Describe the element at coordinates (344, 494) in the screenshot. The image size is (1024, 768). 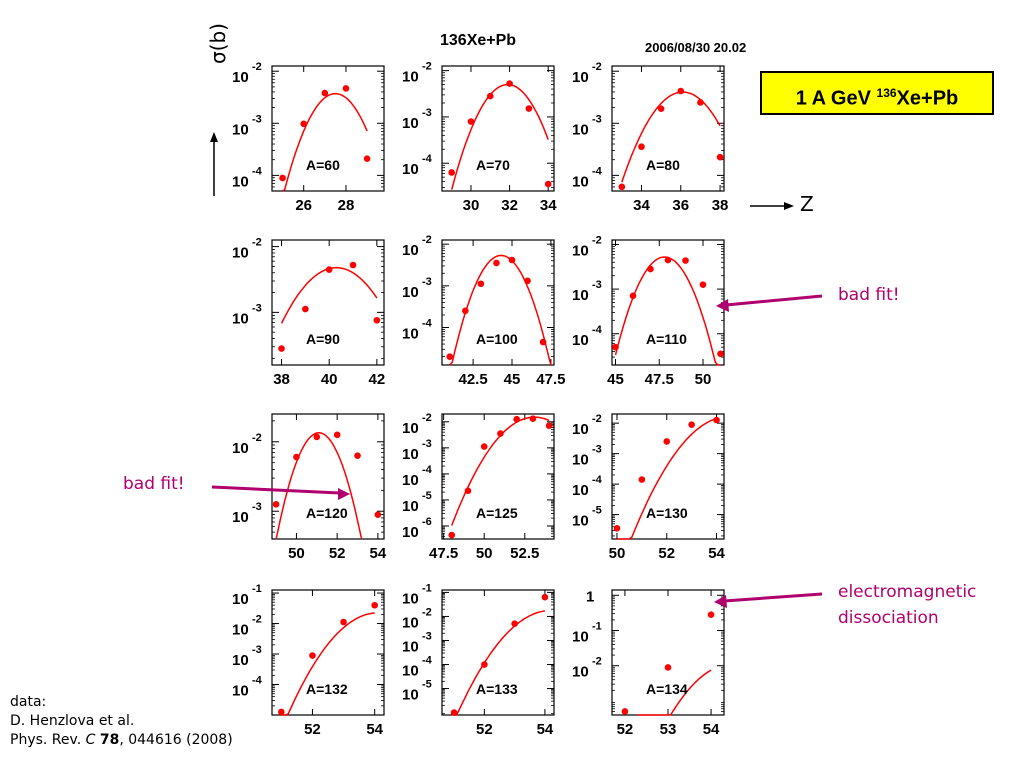
I see `bad-fit-arrowhead-left` at that location.